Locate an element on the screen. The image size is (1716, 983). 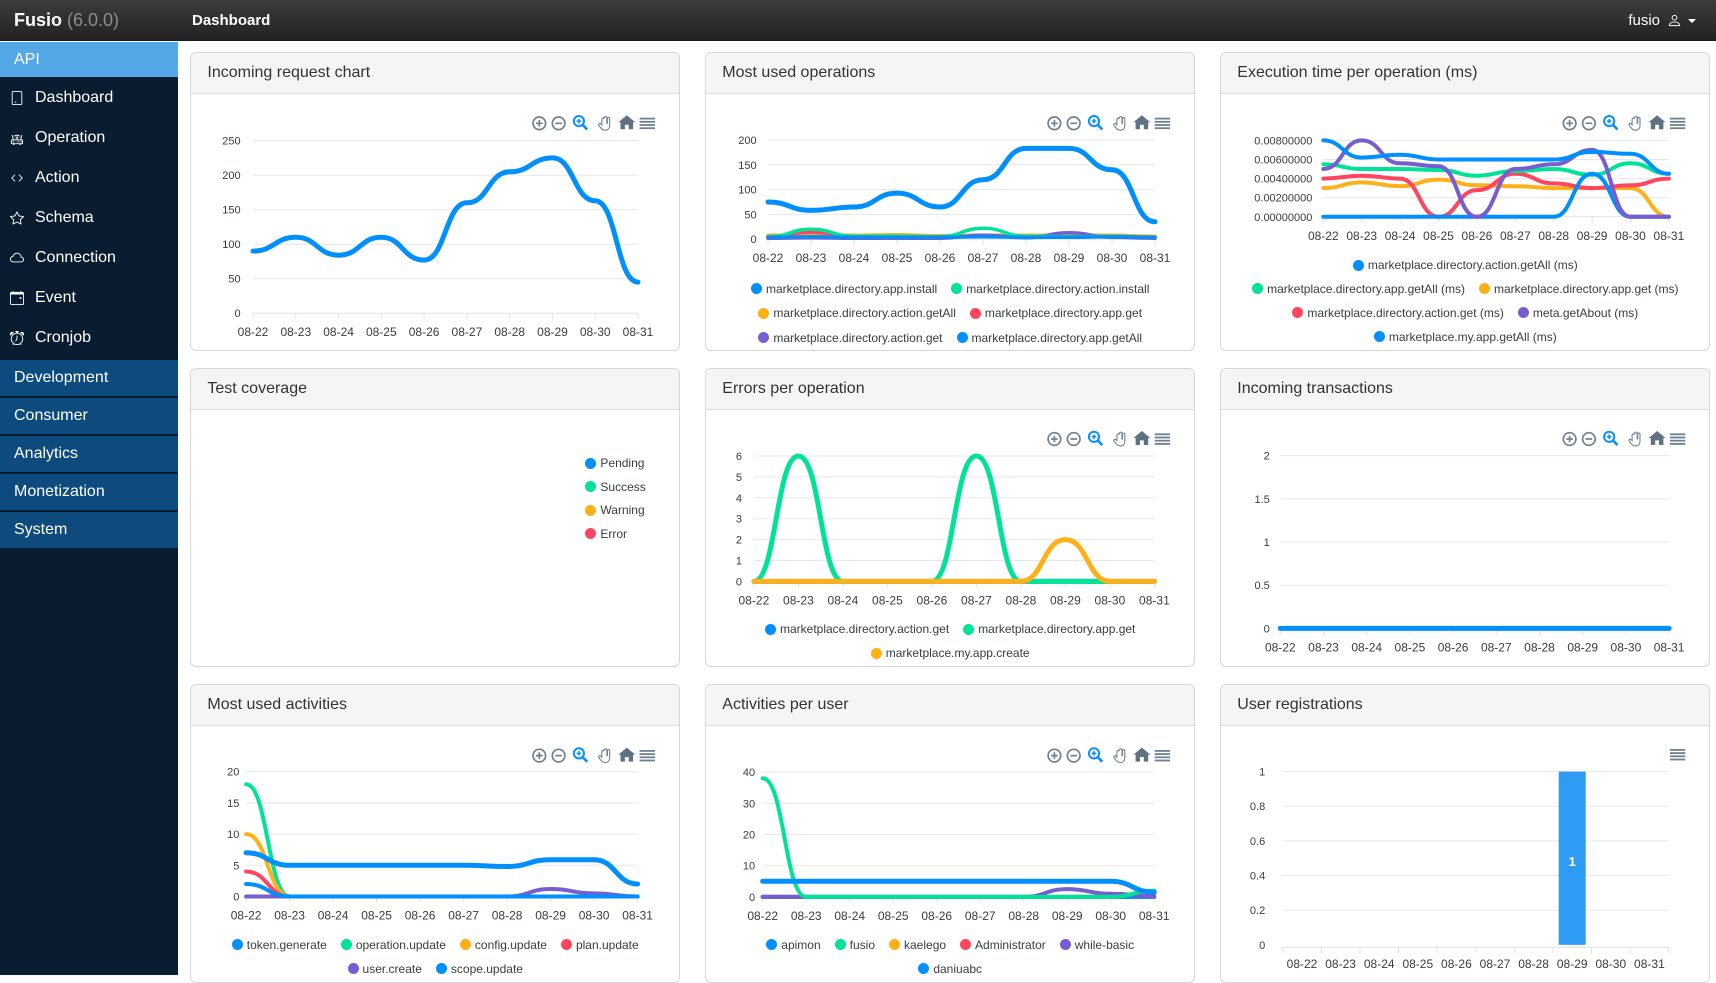
svg-text: 40 is located at coordinates (749, 773).